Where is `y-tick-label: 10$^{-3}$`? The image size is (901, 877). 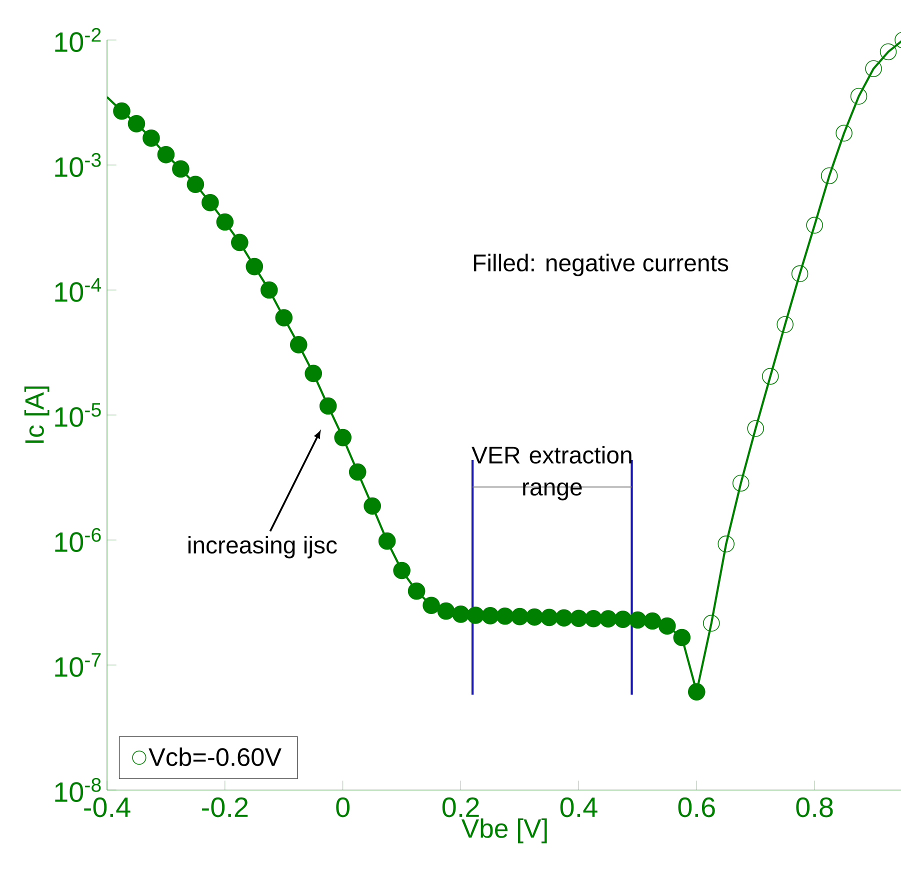
y-tick-label: 10$^{-3}$ is located at coordinates (78, 165).